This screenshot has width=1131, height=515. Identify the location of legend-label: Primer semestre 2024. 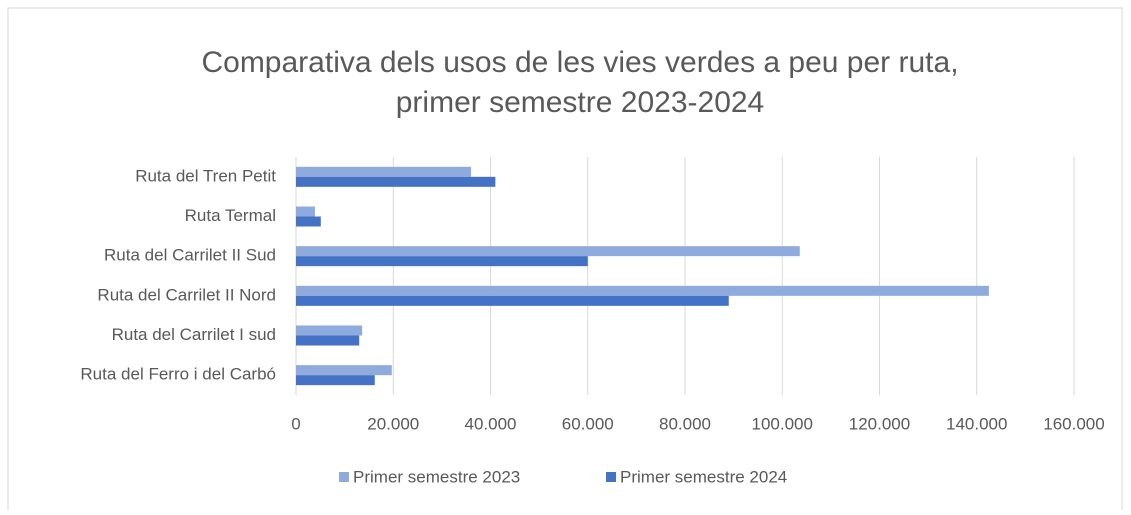
(703, 476).